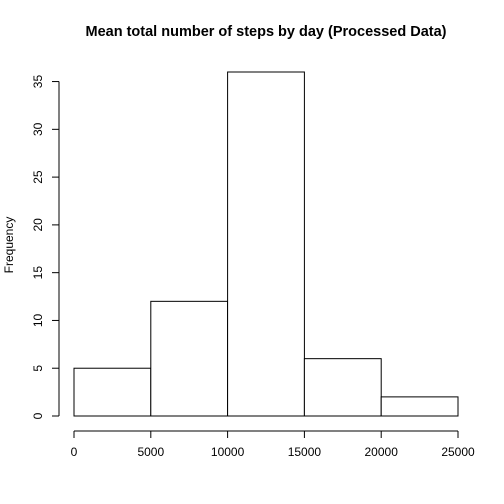 The width and height of the screenshot is (504, 504). I want to click on y-tick-label: 30, so click(38, 129).